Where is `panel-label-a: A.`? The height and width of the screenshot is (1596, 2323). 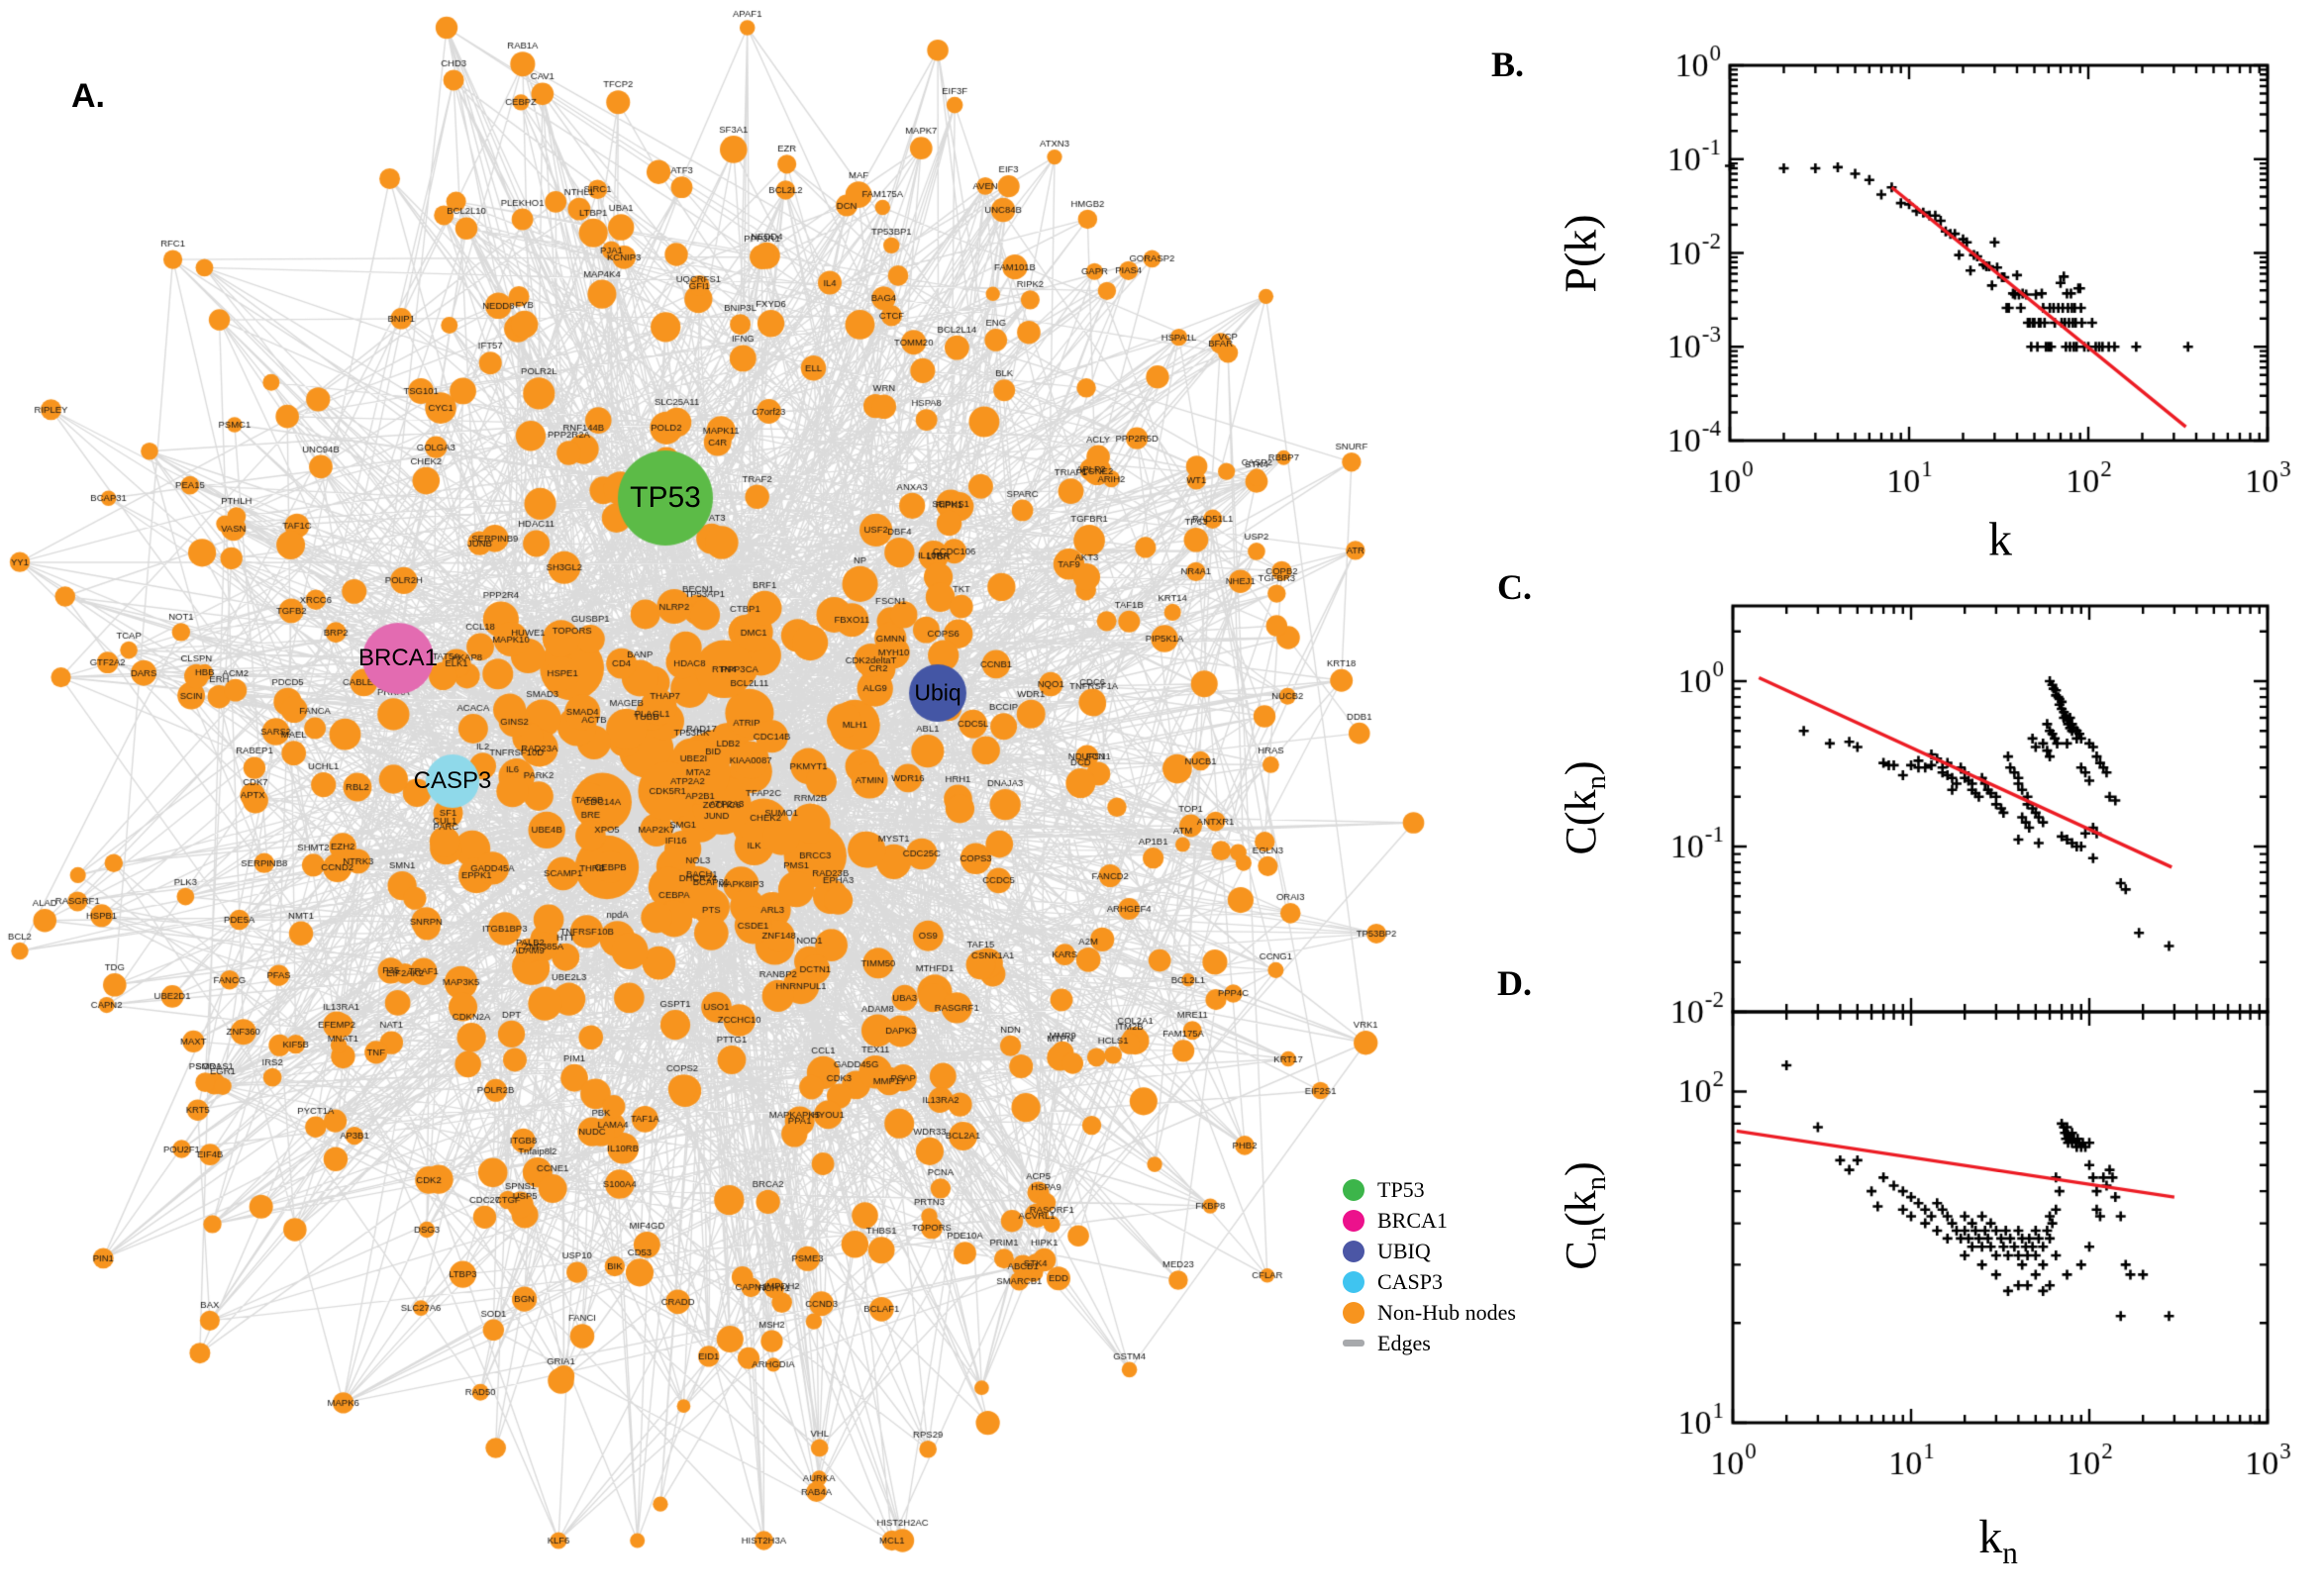 panel-label-a: A. is located at coordinates (88, 96).